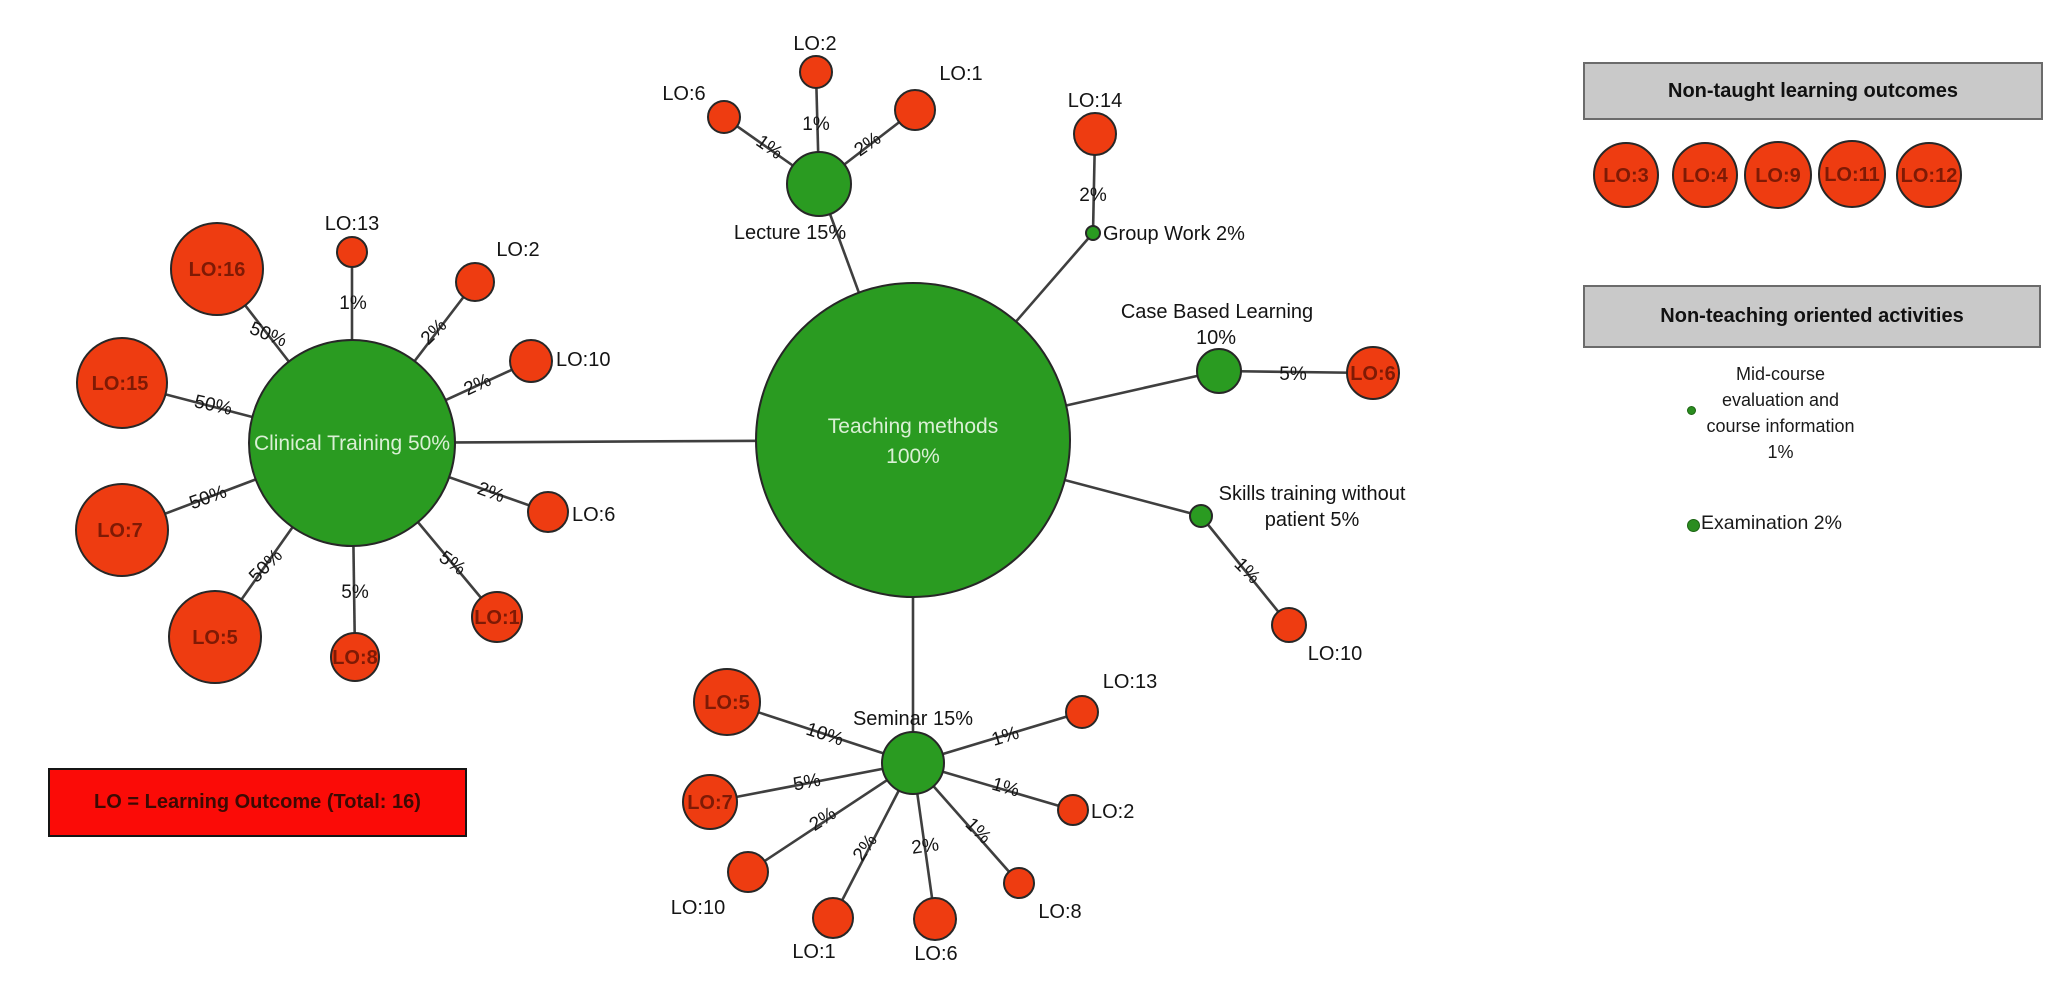 This screenshot has width=2059, height=1001. What do you see at coordinates (913, 763) in the screenshot?
I see `node-seminar` at bounding box center [913, 763].